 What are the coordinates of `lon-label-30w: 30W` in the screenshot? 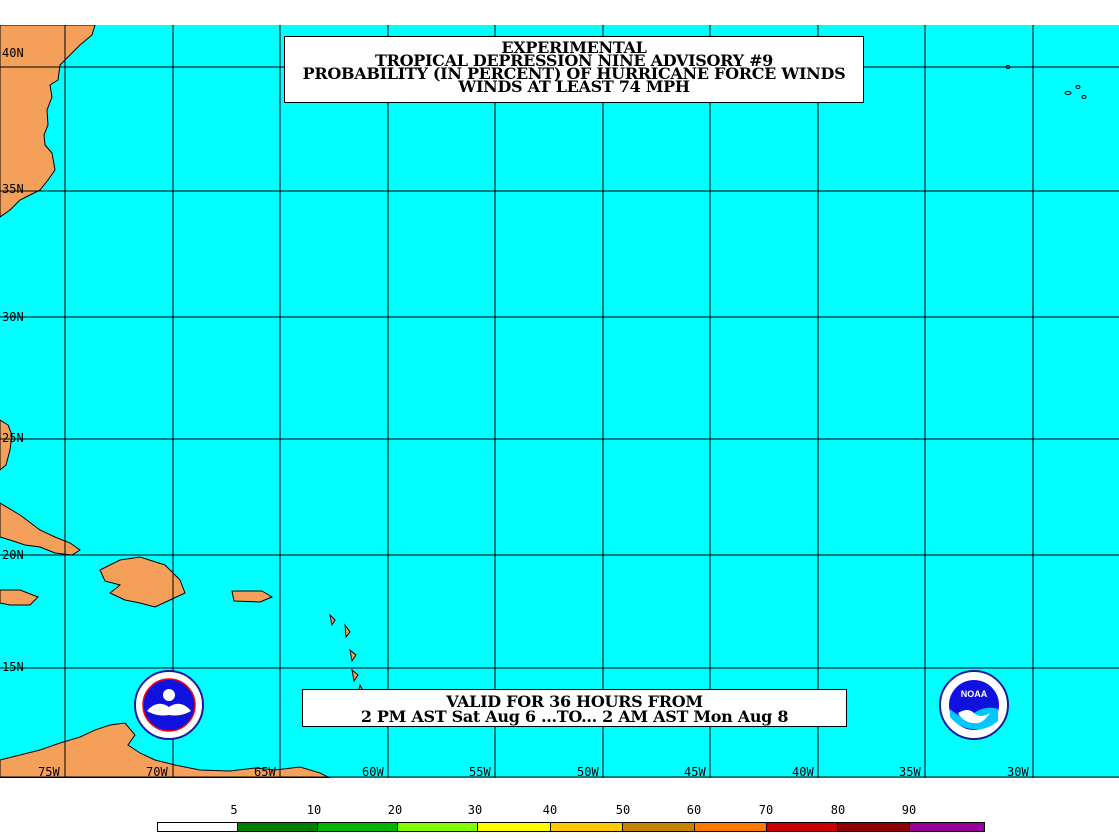 It's located at (1018, 772).